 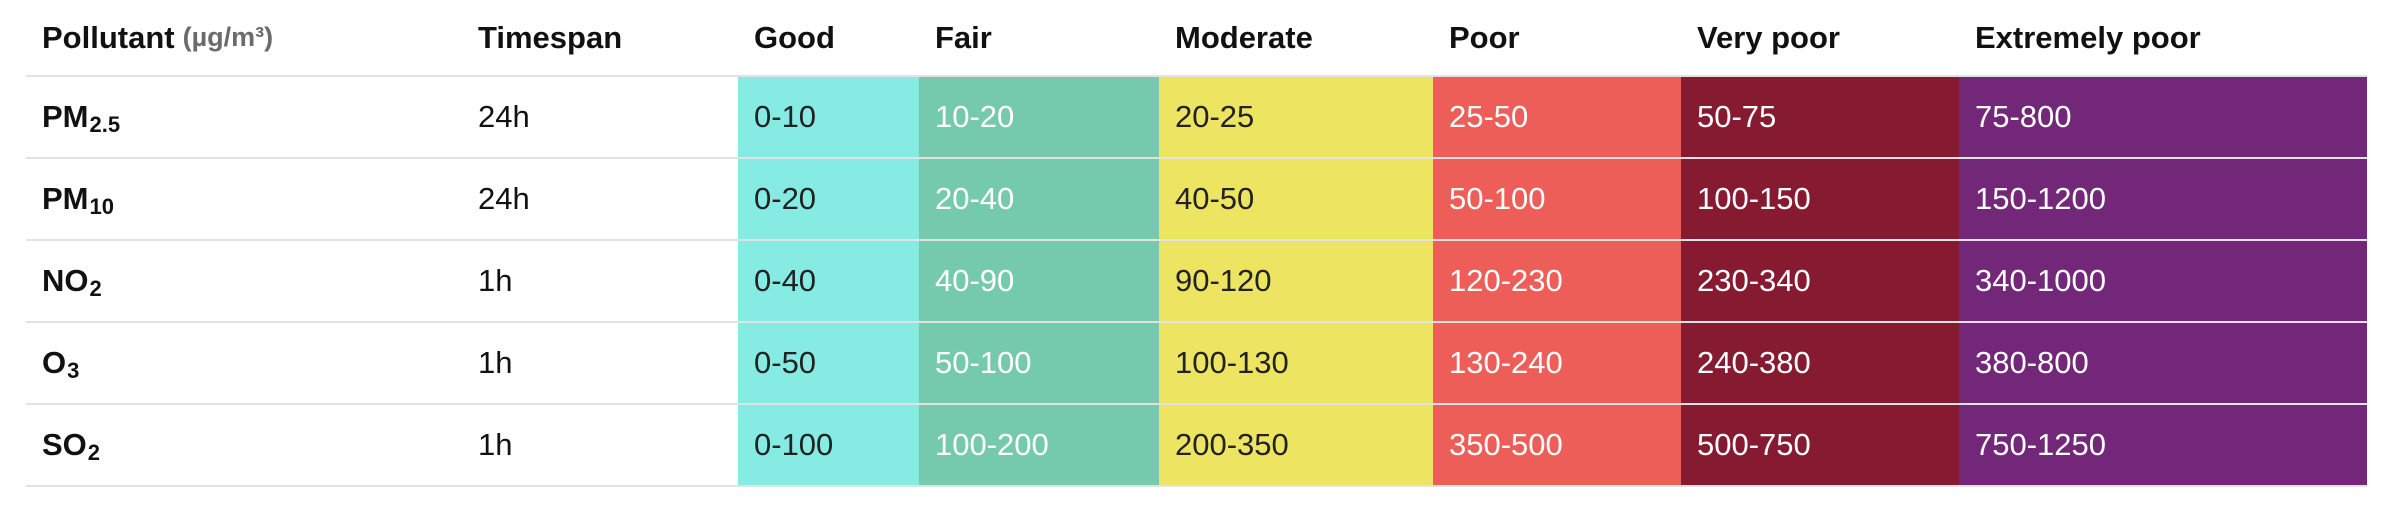 What do you see at coordinates (1557, 281) in the screenshot?
I see `range-cell-poor: 120-230` at bounding box center [1557, 281].